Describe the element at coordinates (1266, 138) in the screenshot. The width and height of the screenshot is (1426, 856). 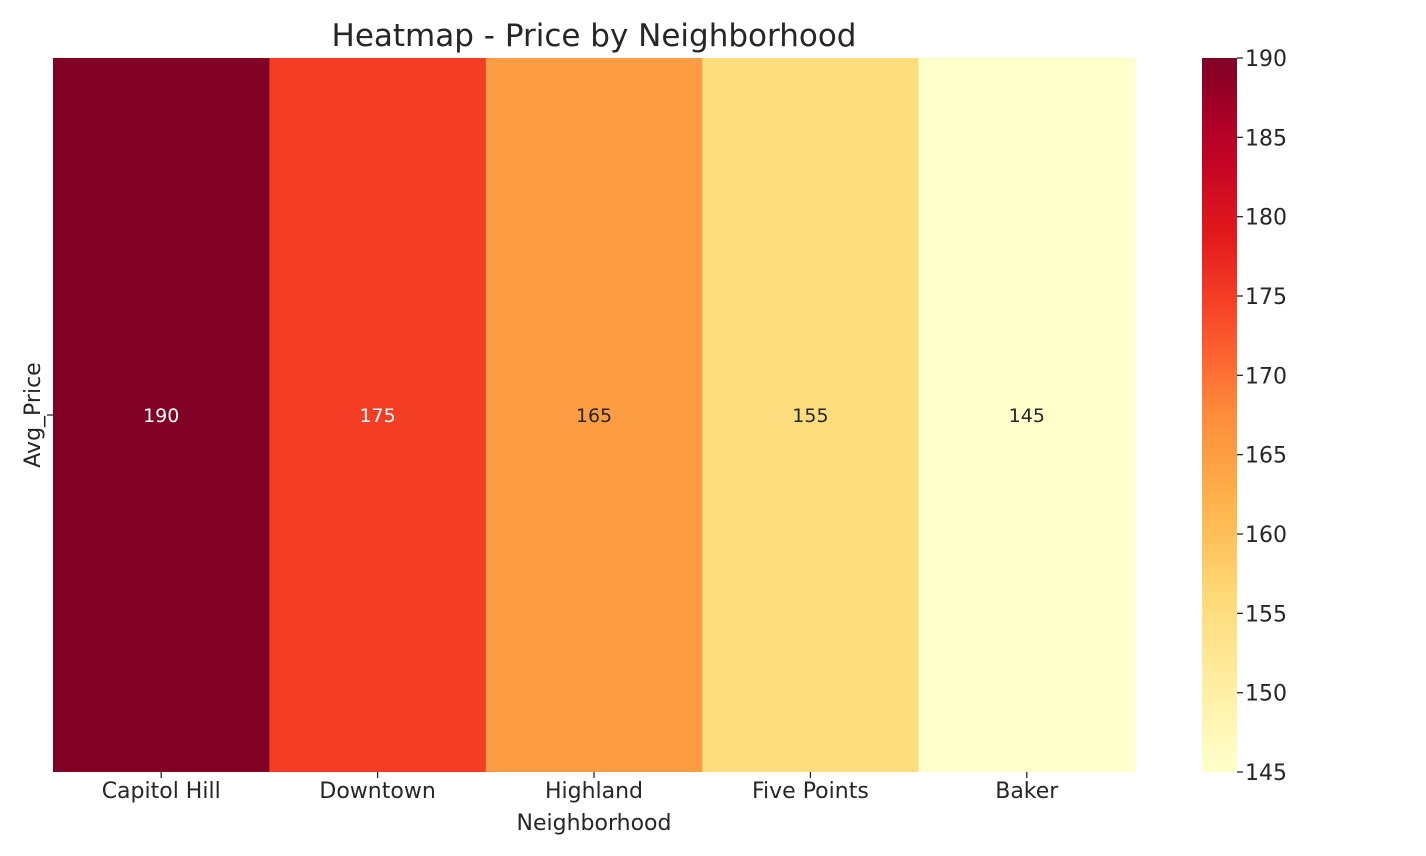
I see `colorbar-tick-label: 185` at that location.